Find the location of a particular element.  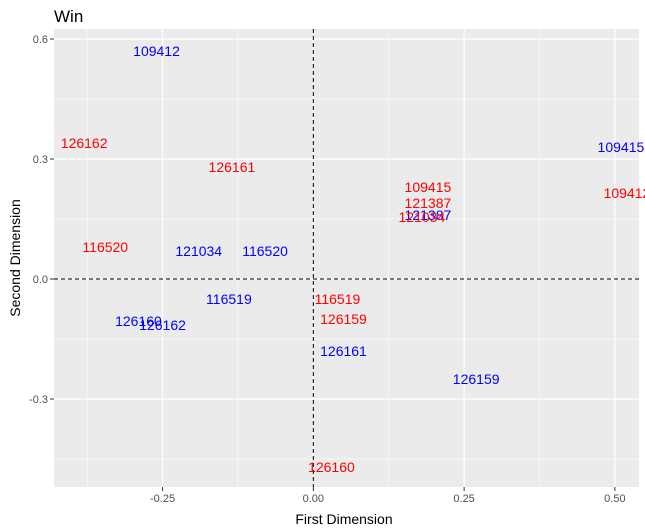

y-tick-label: 0.0 is located at coordinates (40, 280).